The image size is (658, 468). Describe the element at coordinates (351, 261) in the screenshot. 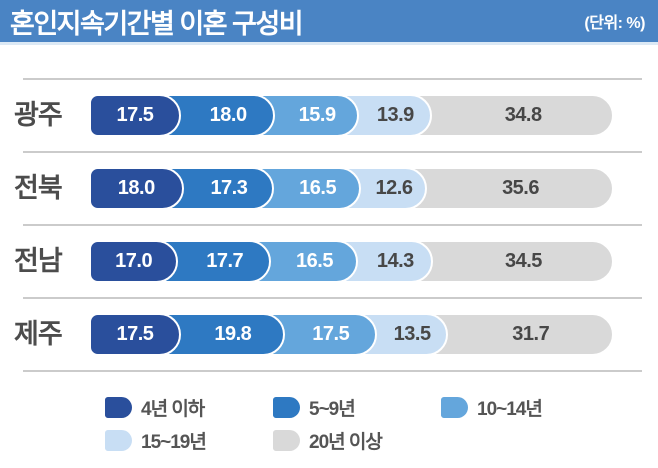

I see `stacked-bar: 17.0 17.7 16.5 14.3 34.5` at that location.